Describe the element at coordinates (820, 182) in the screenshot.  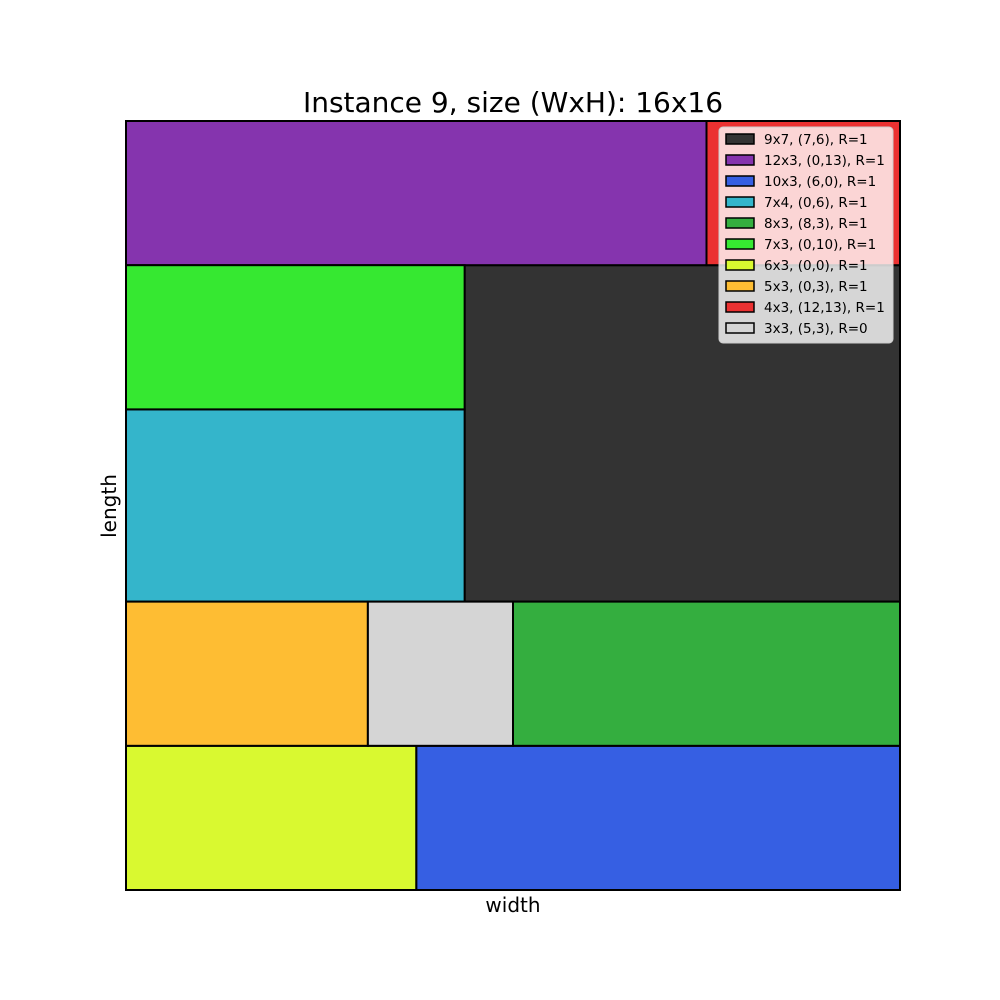
I see `legend-label-3: 10x3, (6,0), R=1` at that location.